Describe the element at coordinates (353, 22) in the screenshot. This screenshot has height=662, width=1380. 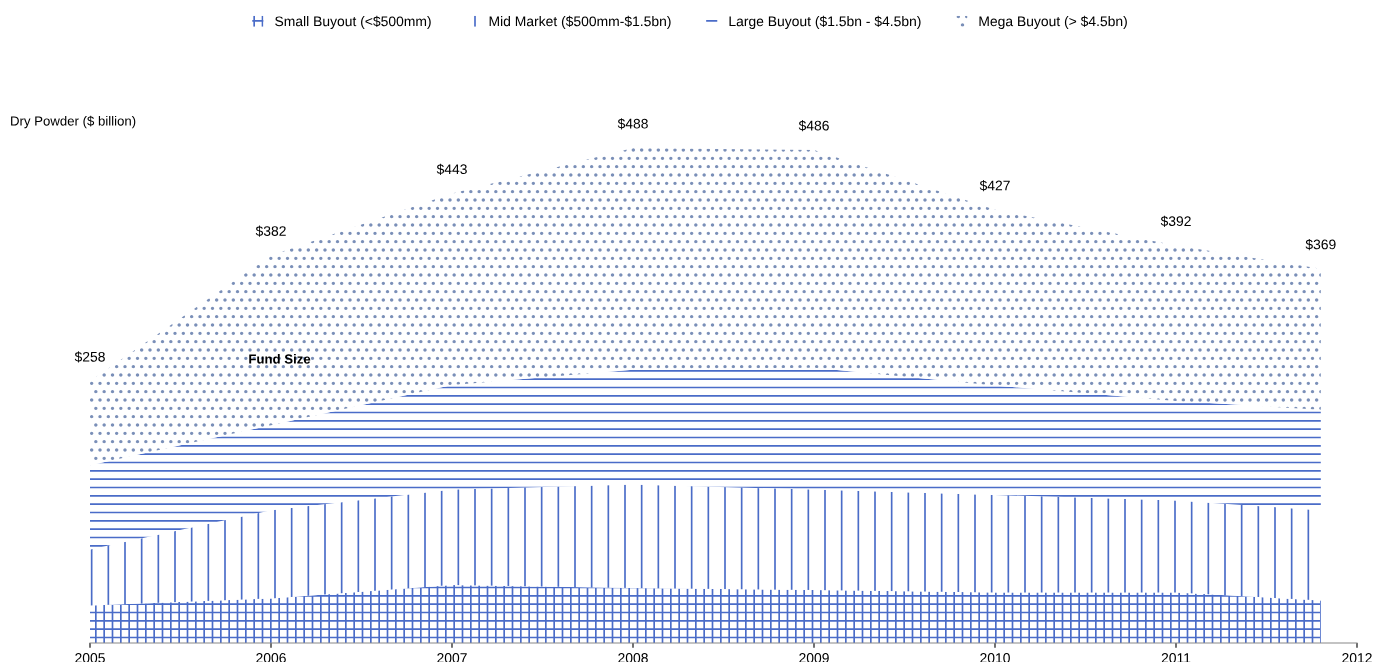
I see `legend-label: Small Buyout (<$500mm)` at that location.